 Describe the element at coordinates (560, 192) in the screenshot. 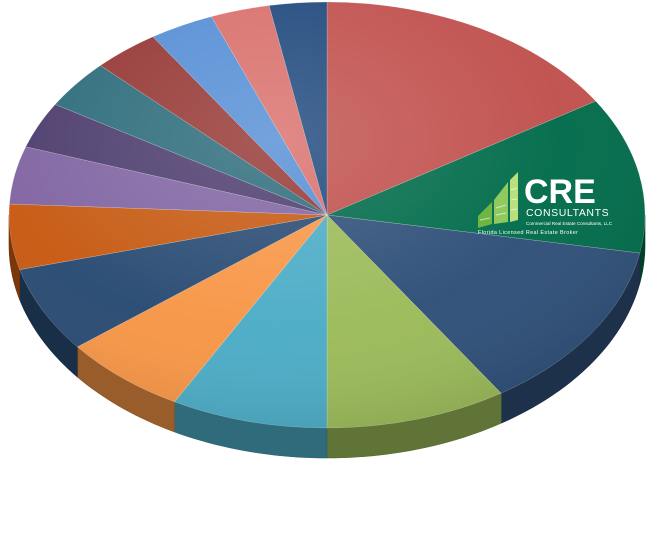

I see `logo-title: CRE` at that location.